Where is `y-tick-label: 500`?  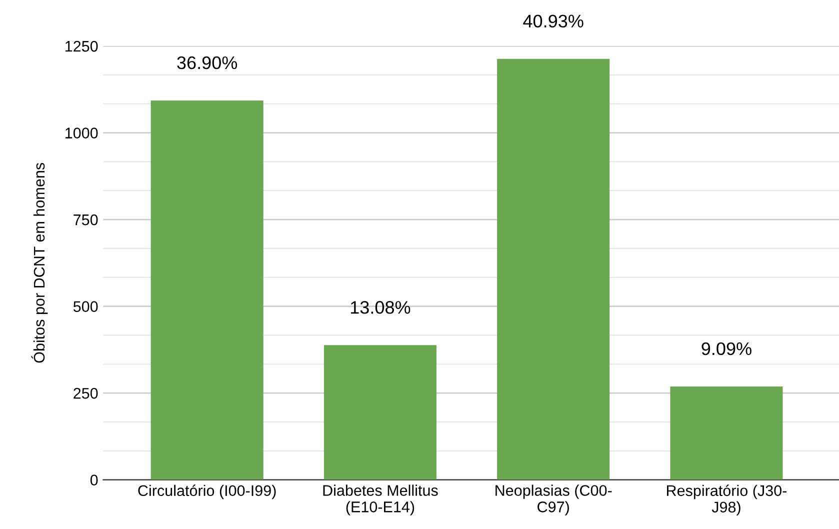 y-tick-label: 500 is located at coordinates (85, 306).